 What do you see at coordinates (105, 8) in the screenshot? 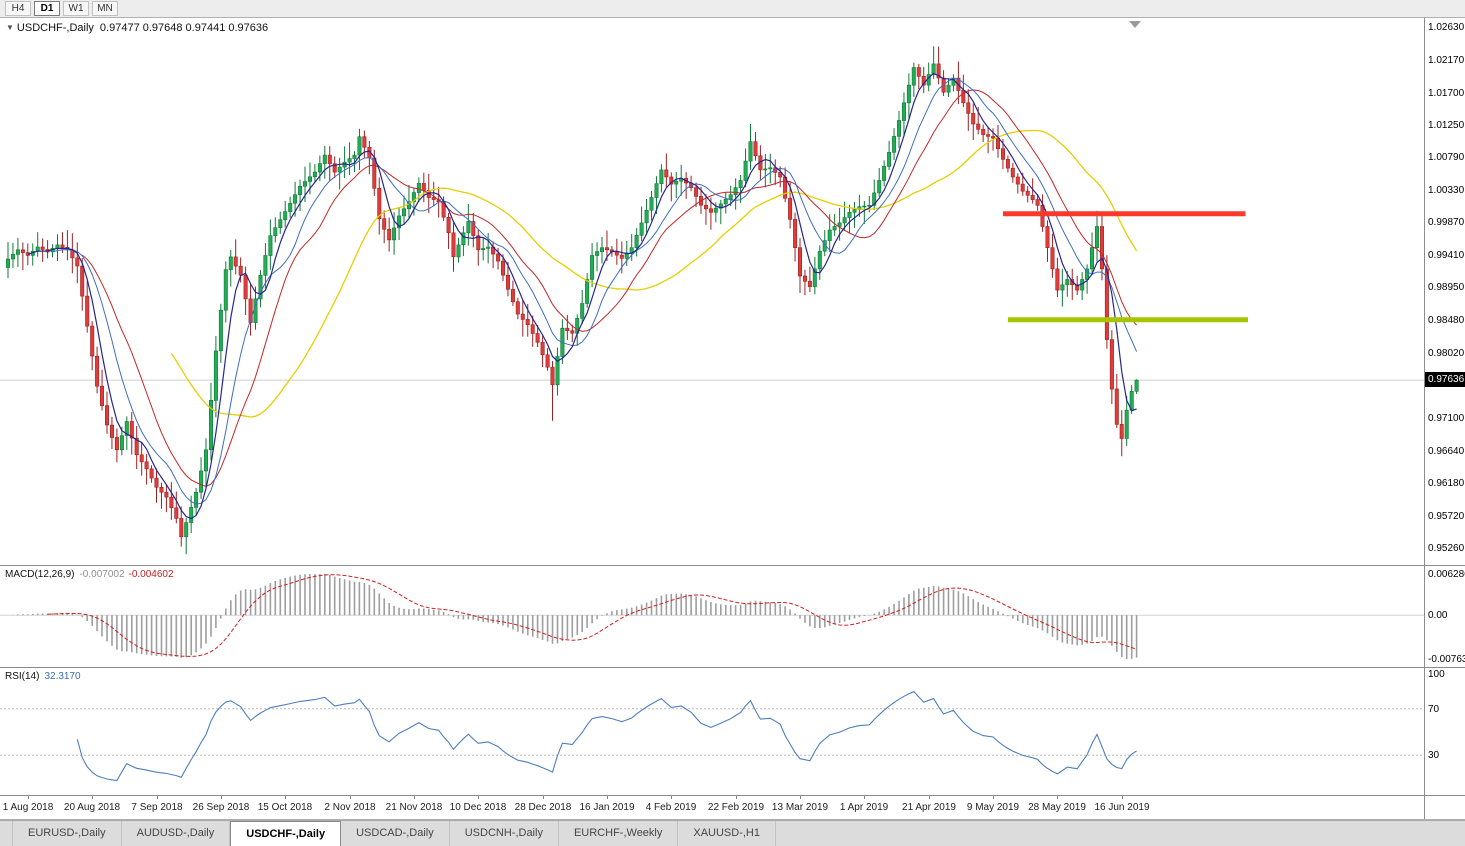
I see `timeframe-mn-button: MN` at bounding box center [105, 8].